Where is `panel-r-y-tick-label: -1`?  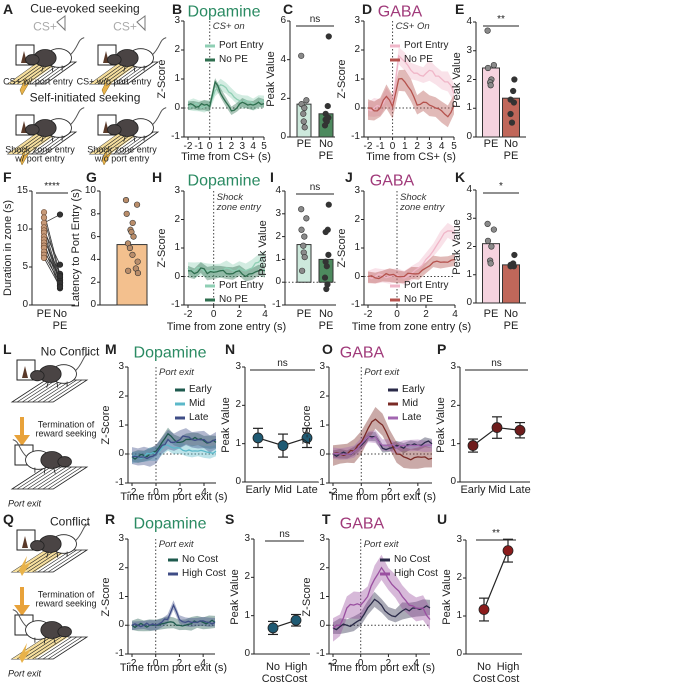
panel-r-y-tick-label: -1 is located at coordinates (119, 653).